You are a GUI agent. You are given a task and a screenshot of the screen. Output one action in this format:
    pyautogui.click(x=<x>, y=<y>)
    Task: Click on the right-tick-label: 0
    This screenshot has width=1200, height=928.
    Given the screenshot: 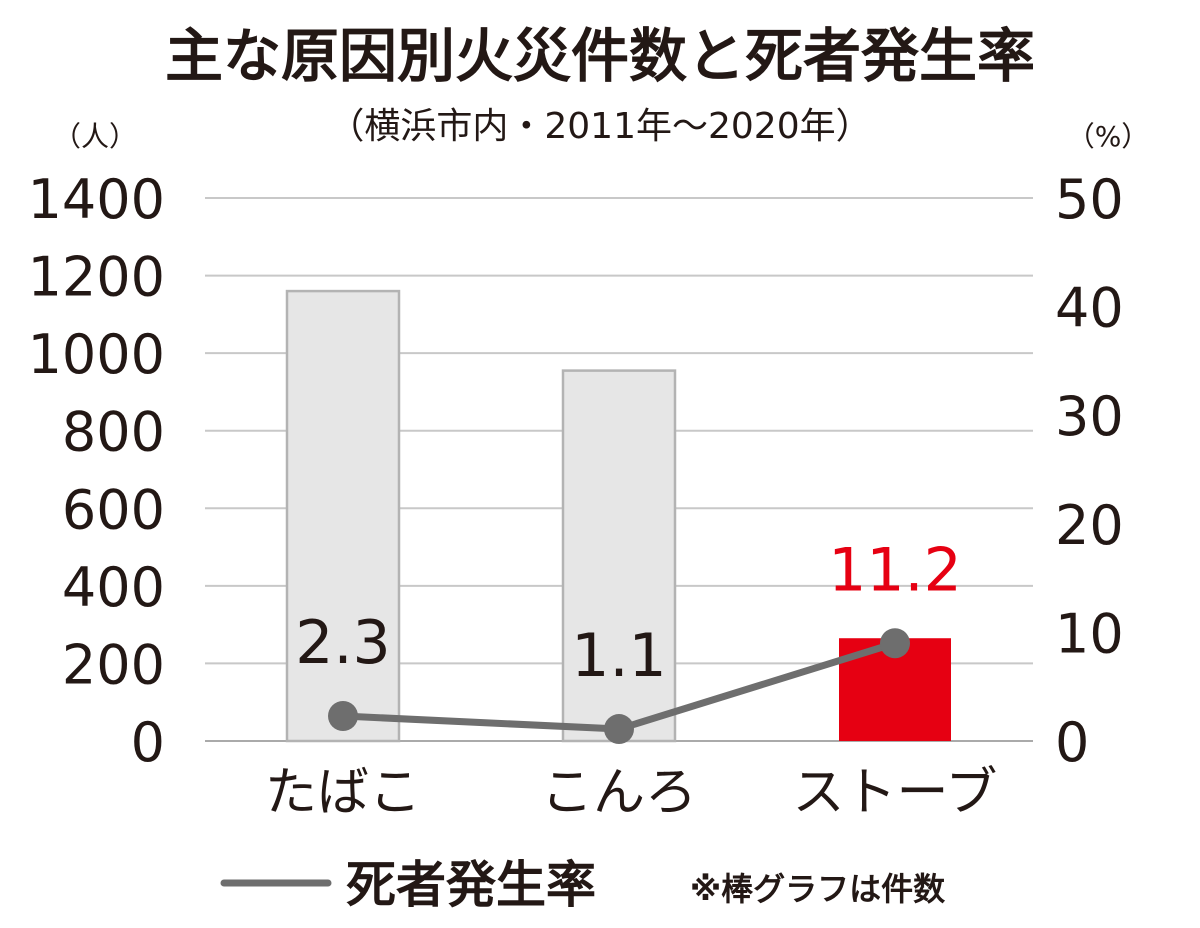 What is the action you would take?
    pyautogui.click(x=1072, y=742)
    